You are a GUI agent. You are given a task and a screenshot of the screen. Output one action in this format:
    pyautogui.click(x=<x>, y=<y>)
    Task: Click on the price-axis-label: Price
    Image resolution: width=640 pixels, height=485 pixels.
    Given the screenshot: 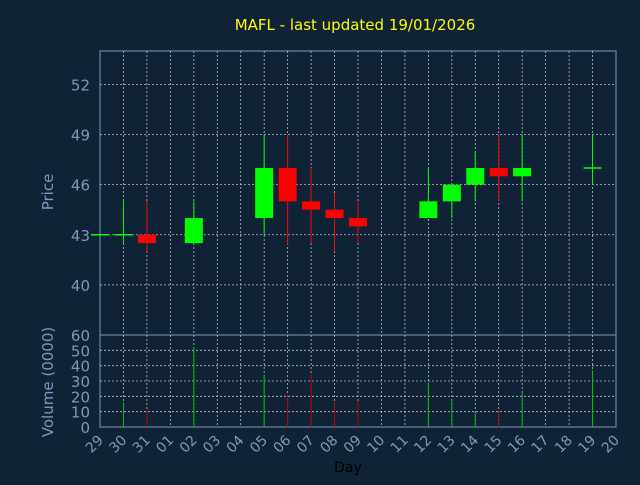 What is the action you would take?
    pyautogui.click(x=48, y=192)
    